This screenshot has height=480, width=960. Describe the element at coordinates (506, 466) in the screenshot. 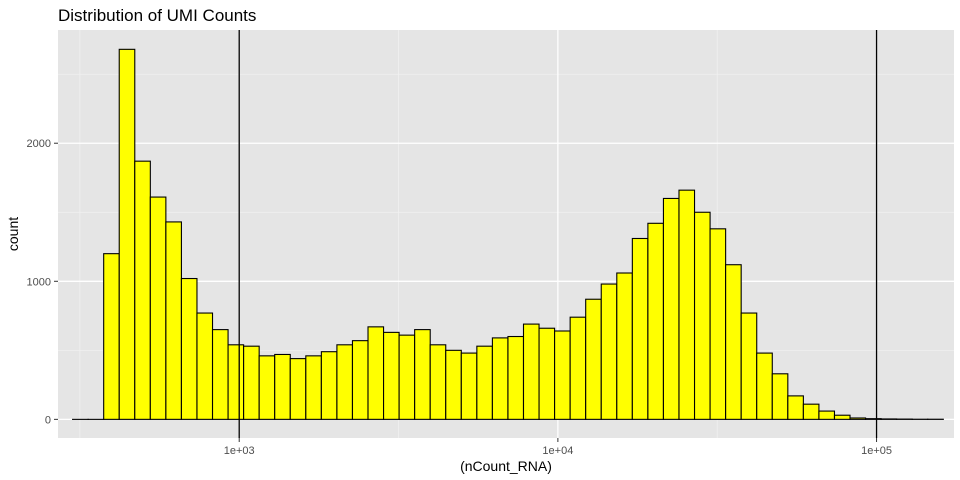

I see `x-axis-title: (nCount_RNA)` at that location.